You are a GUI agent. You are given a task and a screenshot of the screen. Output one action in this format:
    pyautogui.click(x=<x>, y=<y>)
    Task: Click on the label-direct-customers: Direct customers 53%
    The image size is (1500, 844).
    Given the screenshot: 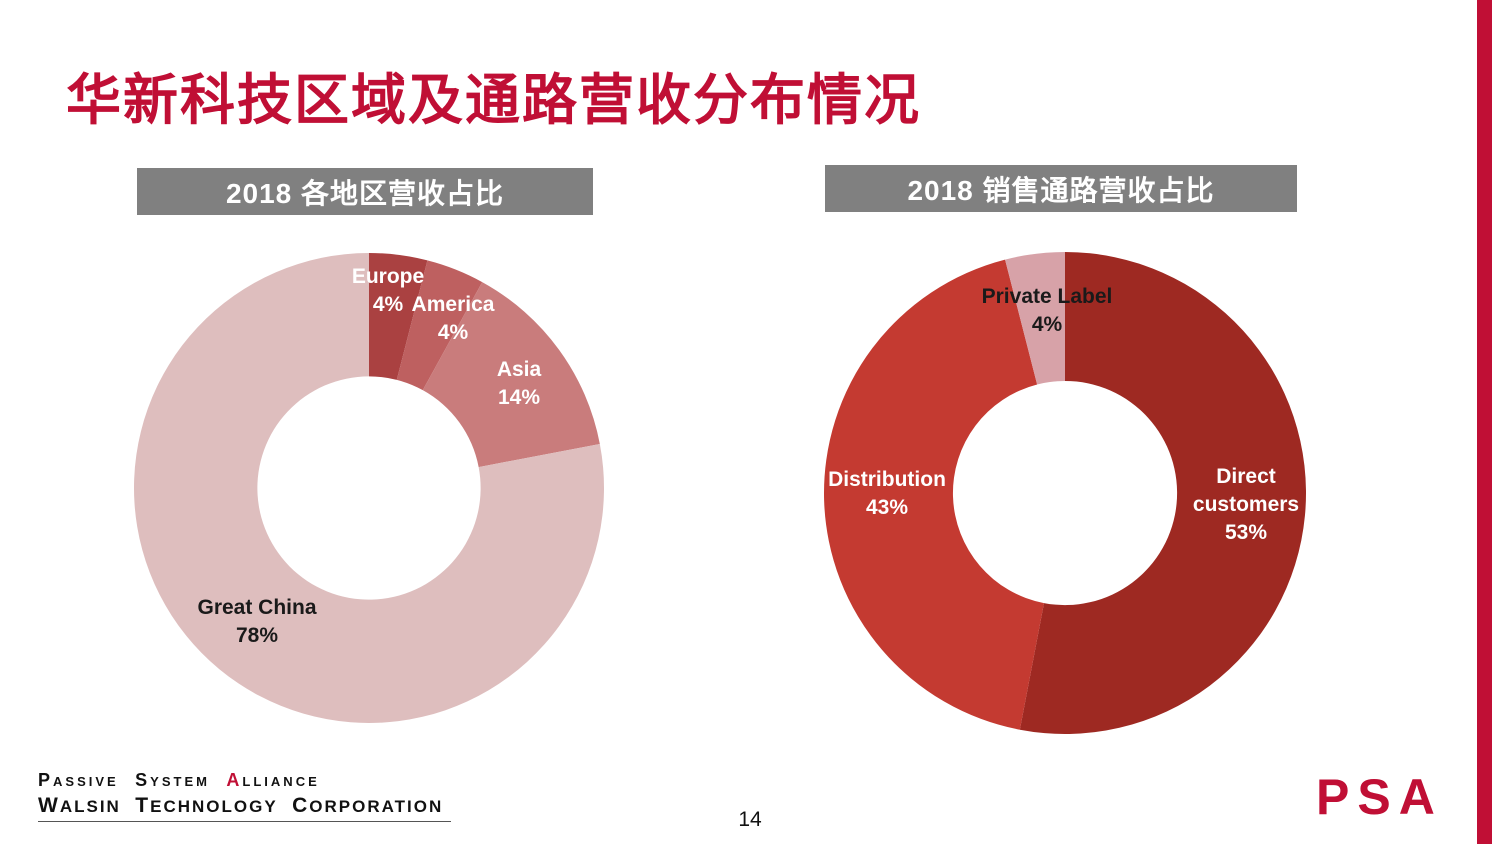 What is the action you would take?
    pyautogui.click(x=1246, y=505)
    